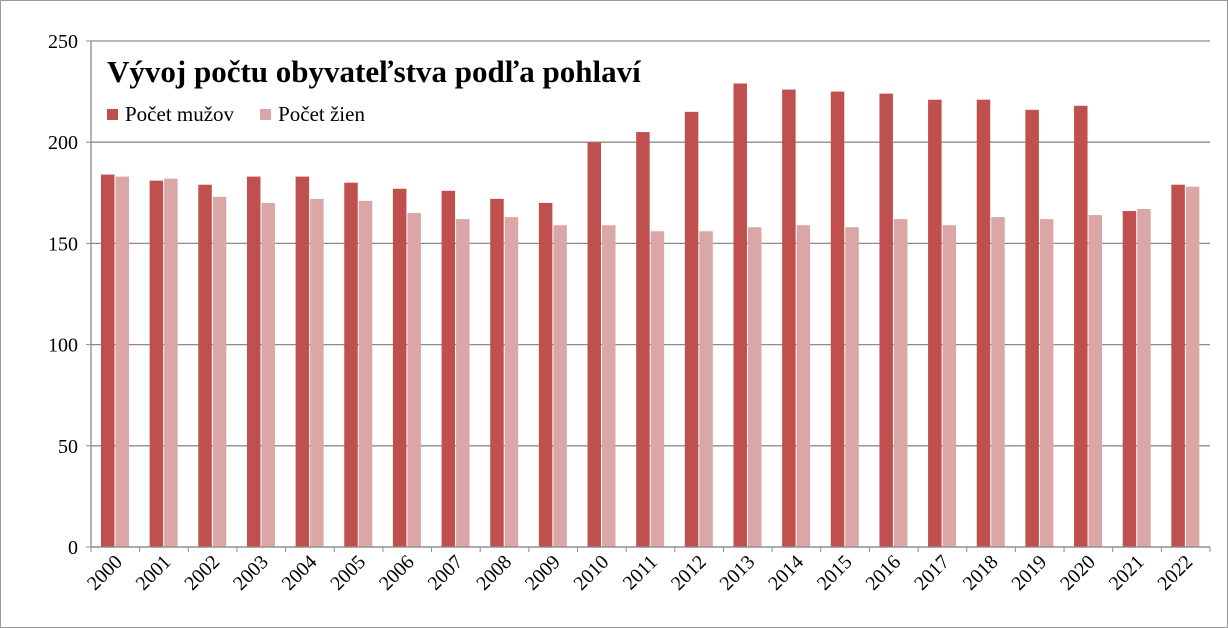 This screenshot has height=628, width=1228. Describe the element at coordinates (68, 447) in the screenshot. I see `y-tick-label: 50` at that location.